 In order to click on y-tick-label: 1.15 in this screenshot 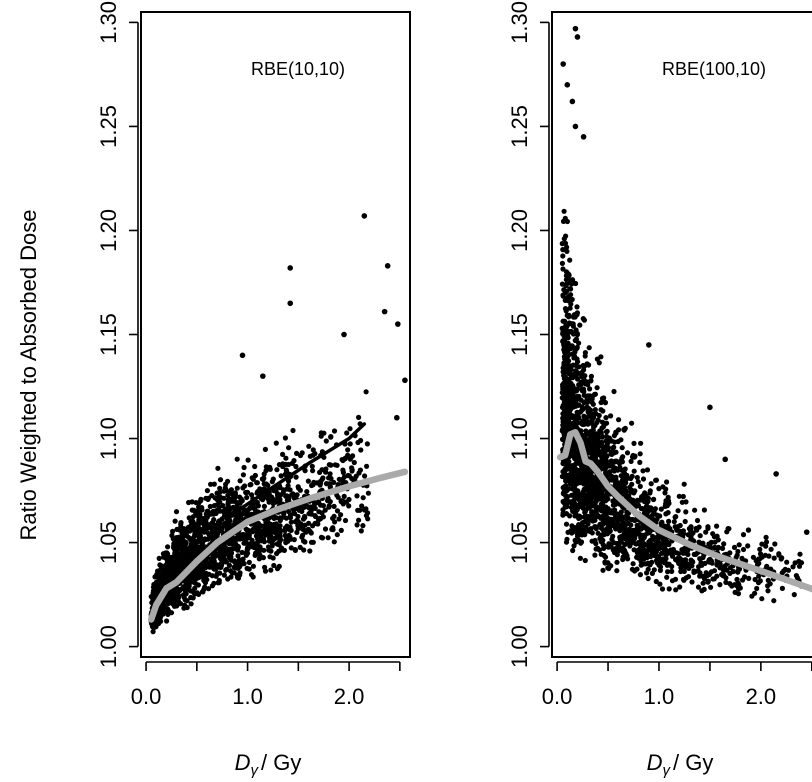, I will do `click(519, 334)`.